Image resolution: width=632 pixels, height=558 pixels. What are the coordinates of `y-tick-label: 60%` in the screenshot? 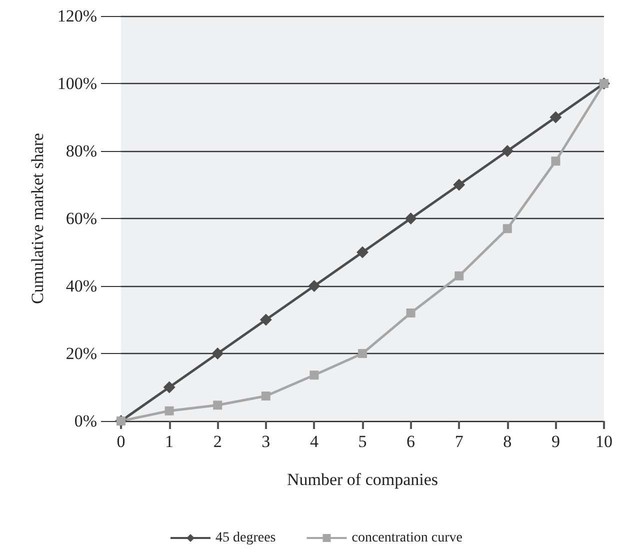 It's located at (81, 218).